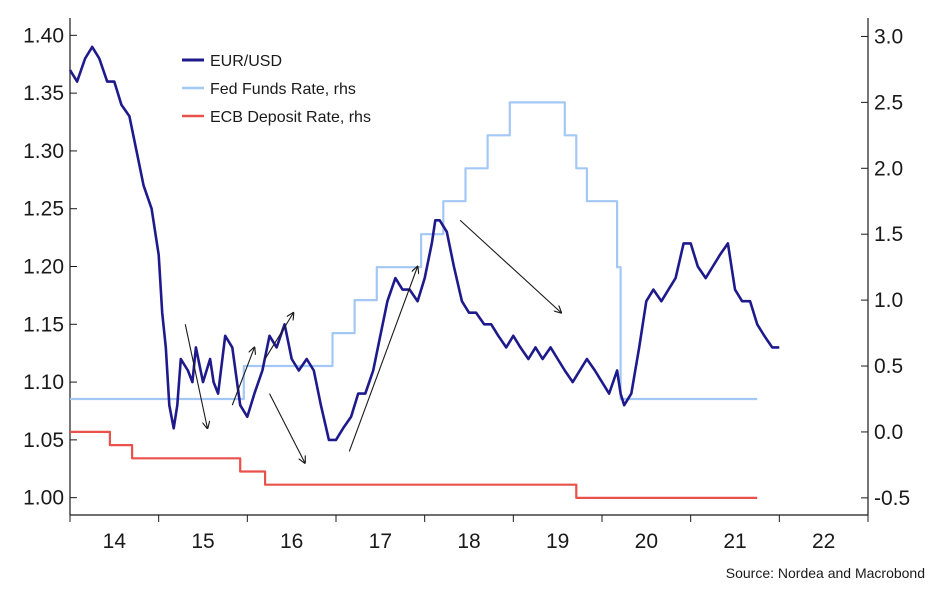 The height and width of the screenshot is (592, 945). What do you see at coordinates (43, 267) in the screenshot?
I see `left-tick-label: 1.20` at bounding box center [43, 267].